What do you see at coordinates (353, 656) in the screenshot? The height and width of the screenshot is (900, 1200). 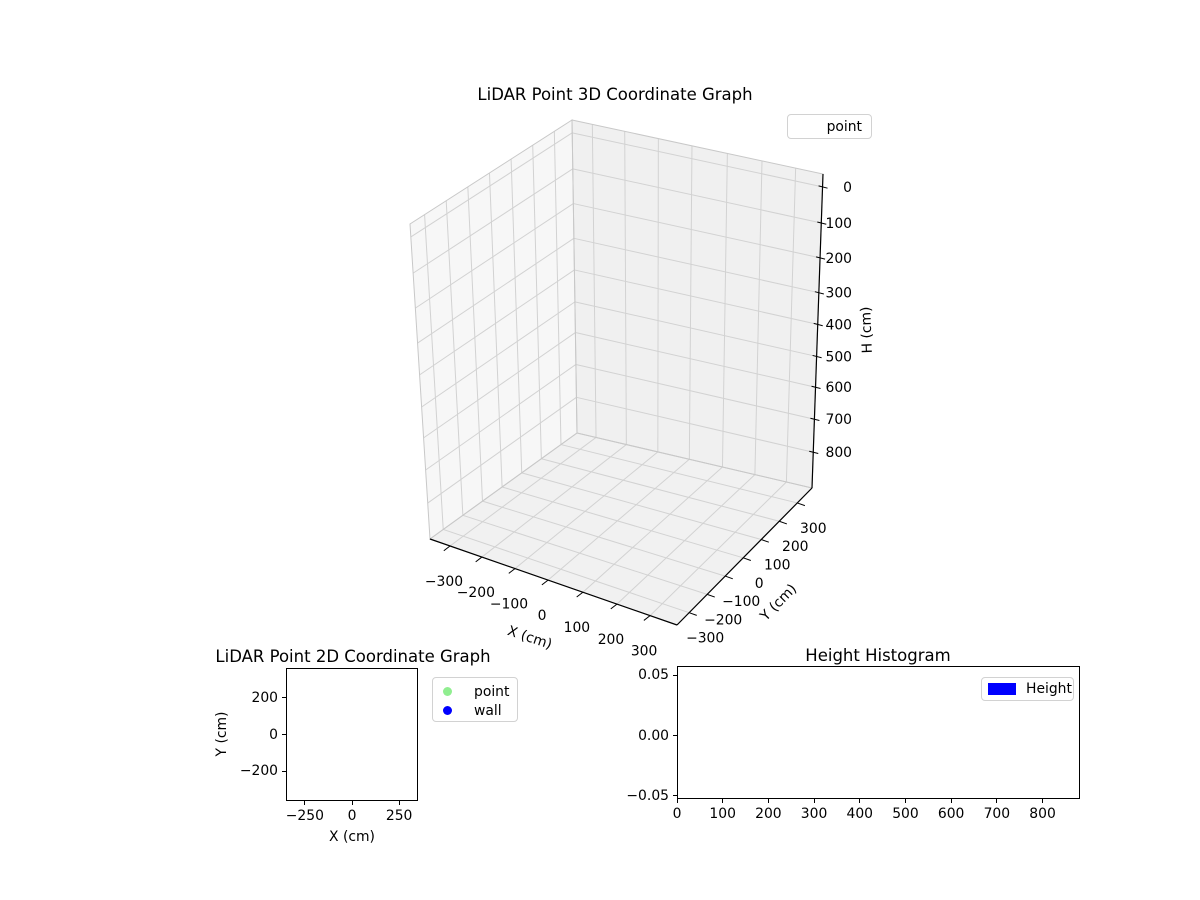 I see `2d-plot-title: LiDAR Point 2D Coordinate Graph` at bounding box center [353, 656].